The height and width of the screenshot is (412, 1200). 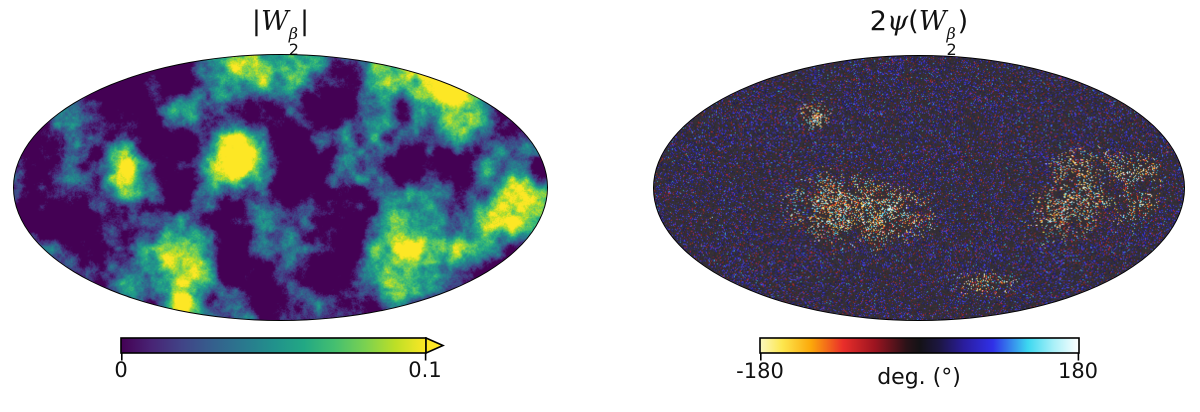 I want to click on left-colorbar-max-arrow, so click(x=435, y=346).